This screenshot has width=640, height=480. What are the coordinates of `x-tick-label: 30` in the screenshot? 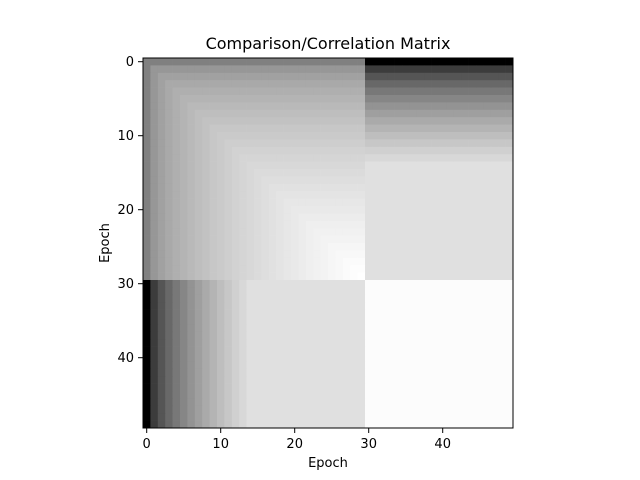 It's located at (368, 444).